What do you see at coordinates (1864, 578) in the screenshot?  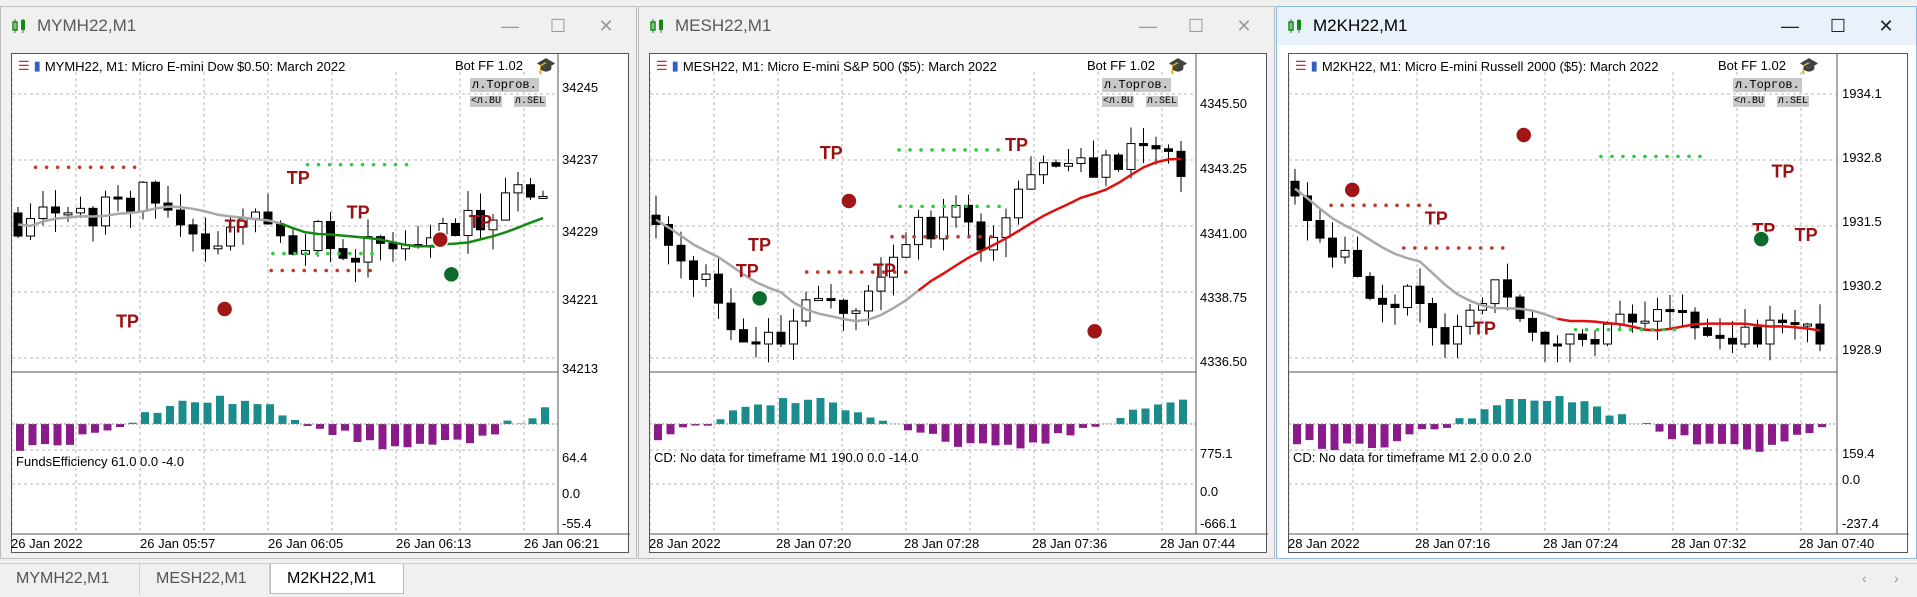 I see `tab-scroll-left-icon: ‹` at bounding box center [1864, 578].